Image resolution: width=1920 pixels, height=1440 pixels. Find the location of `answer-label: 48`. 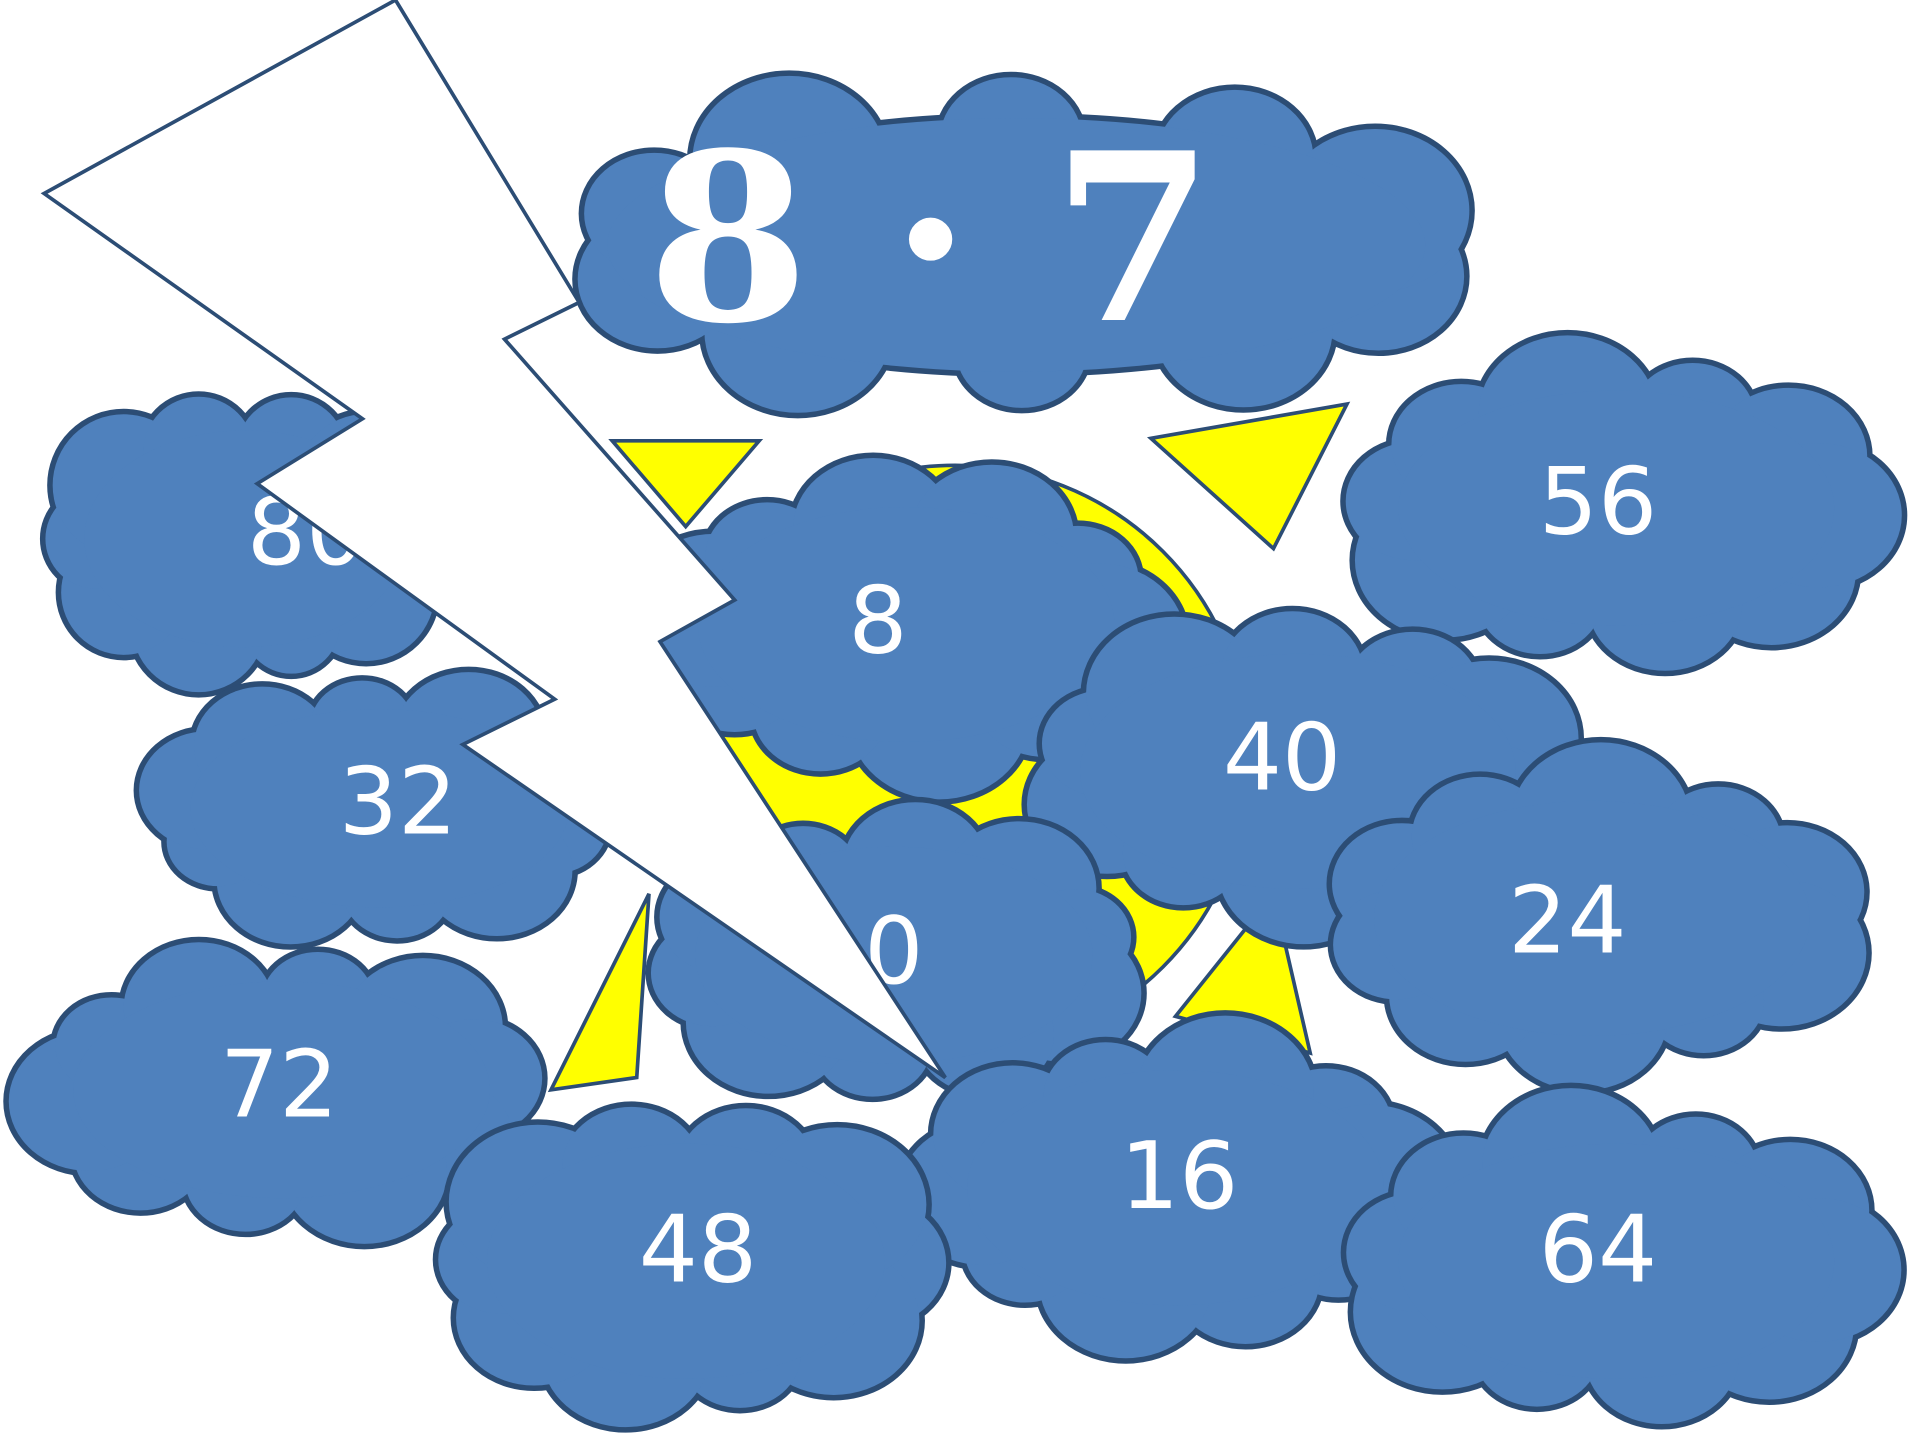

answer-label: 48 is located at coordinates (698, 1250).